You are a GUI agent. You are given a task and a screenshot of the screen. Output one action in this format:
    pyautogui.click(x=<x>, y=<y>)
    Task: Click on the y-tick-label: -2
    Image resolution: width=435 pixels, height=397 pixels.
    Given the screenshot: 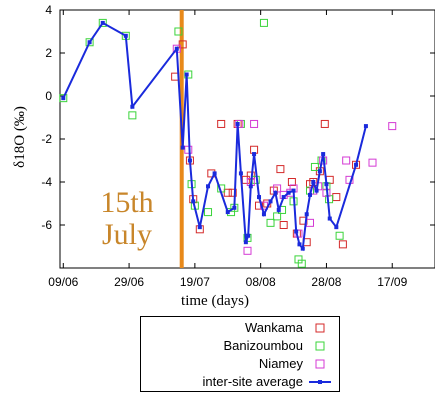 What is the action you would take?
    pyautogui.click(x=46, y=139)
    